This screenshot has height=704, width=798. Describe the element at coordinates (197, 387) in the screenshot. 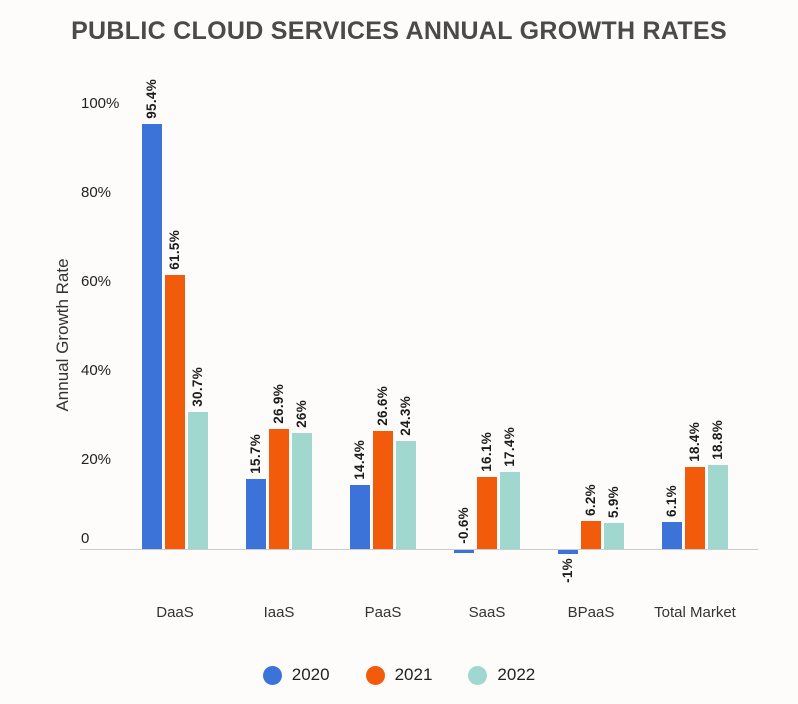

I see `bar-value-label: 30.7%` at that location.